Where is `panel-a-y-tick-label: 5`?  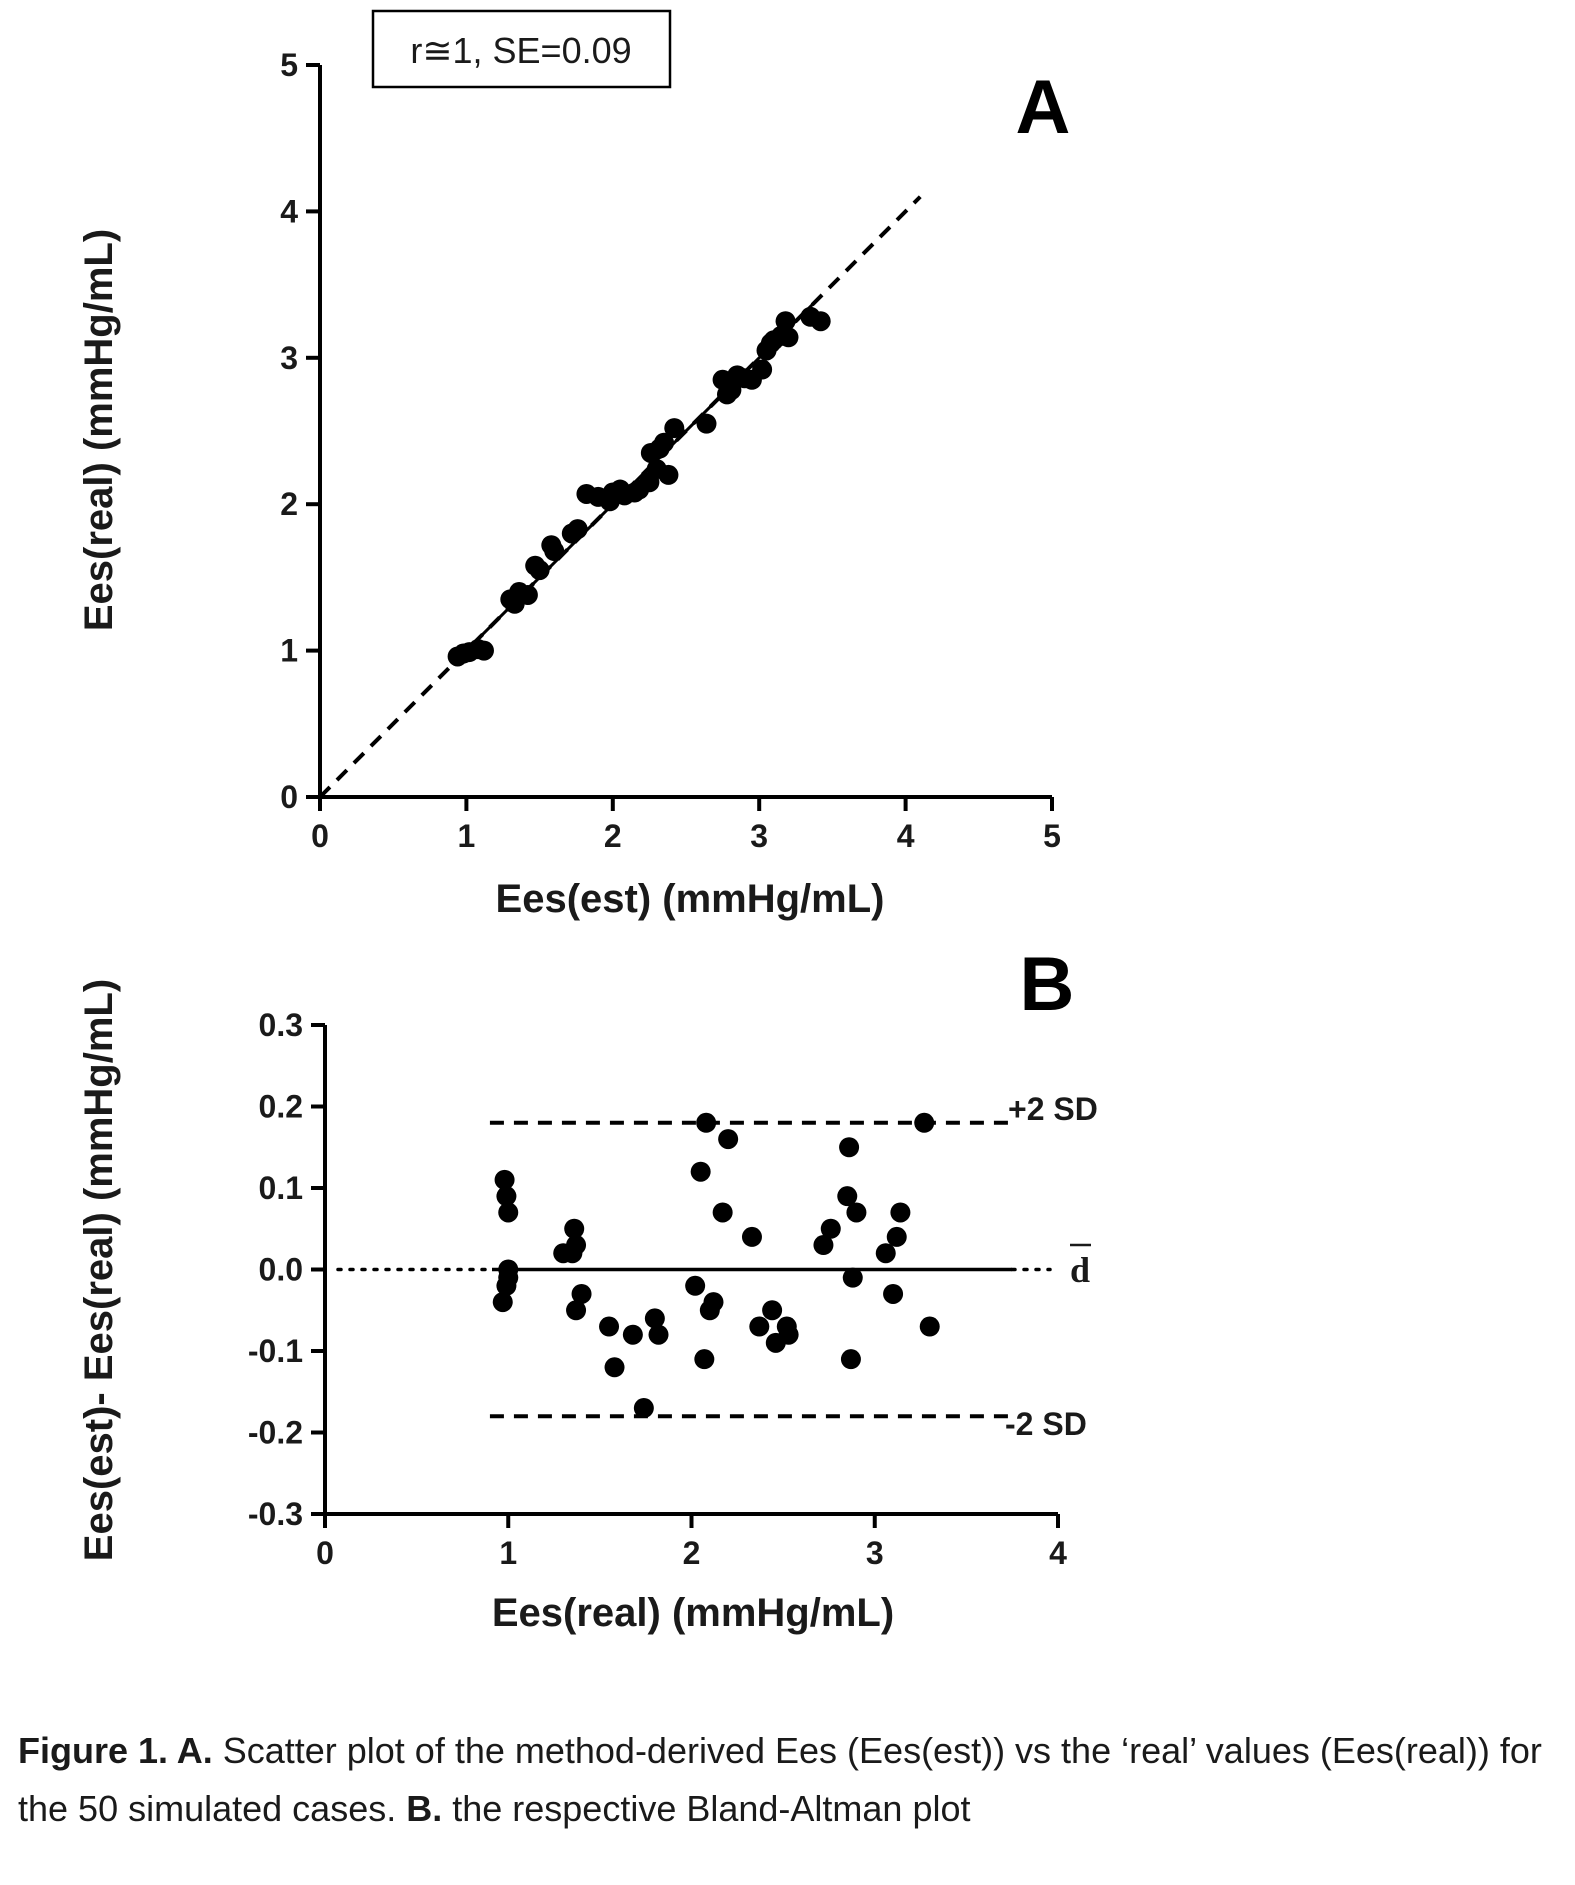 panel-a-y-tick-label: 5 is located at coordinates (289, 65).